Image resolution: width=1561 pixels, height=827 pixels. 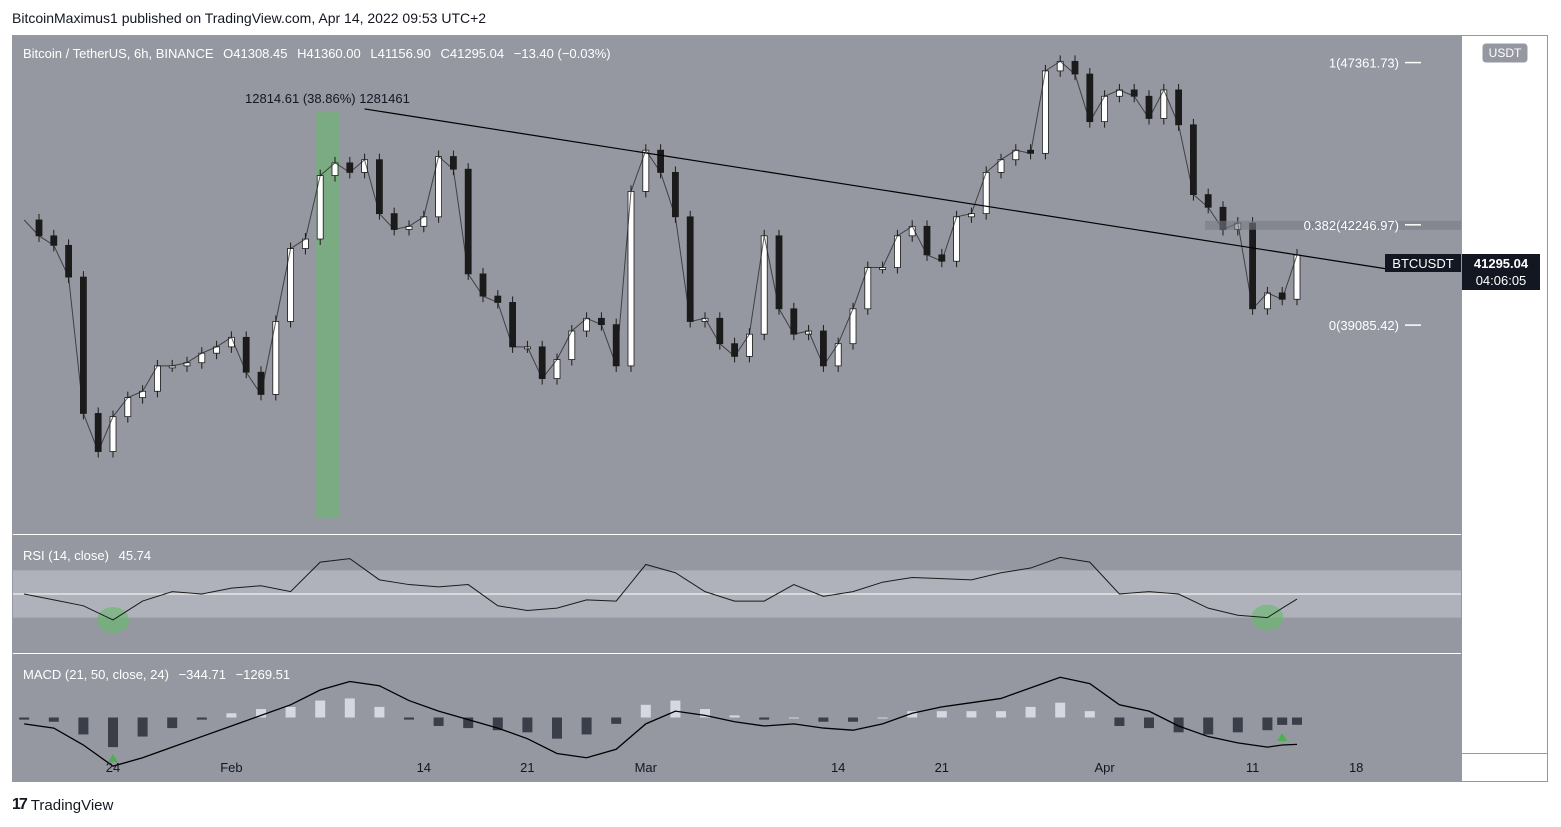 What do you see at coordinates (135, 555) in the screenshot?
I see `rsi-legend-value: 45.74` at bounding box center [135, 555].